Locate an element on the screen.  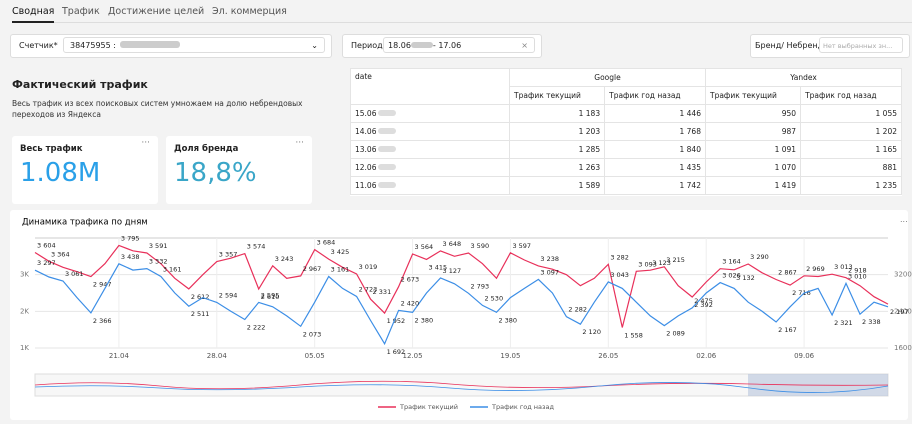
data-label: 1 558 is located at coordinates (633, 336).